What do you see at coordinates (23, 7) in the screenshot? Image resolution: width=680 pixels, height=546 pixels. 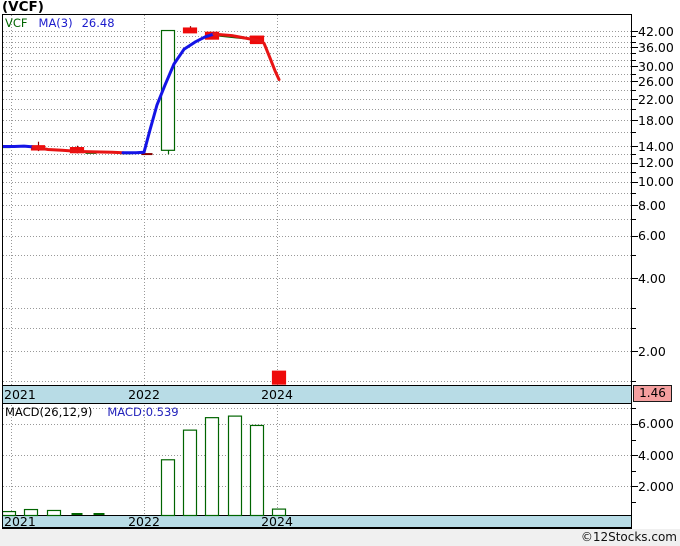 I see `page-title: (VCF)` at bounding box center [23, 7].